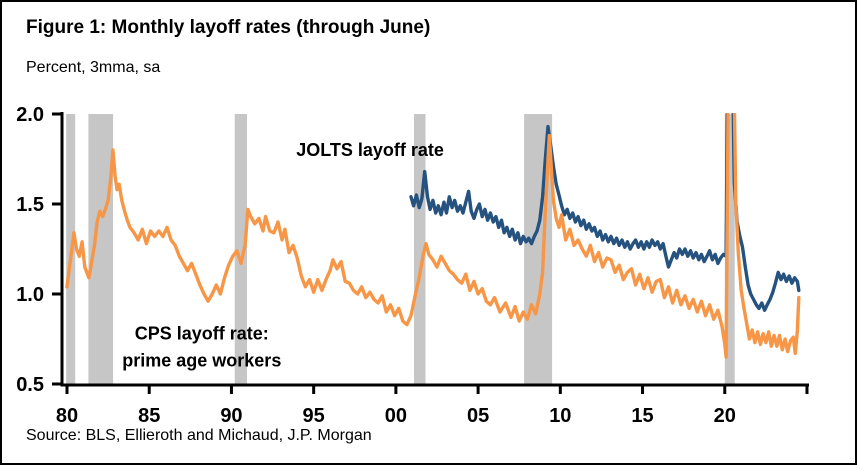 This screenshot has width=857, height=465. What do you see at coordinates (396, 416) in the screenshot?
I see `x-tick-label: 00` at bounding box center [396, 416].